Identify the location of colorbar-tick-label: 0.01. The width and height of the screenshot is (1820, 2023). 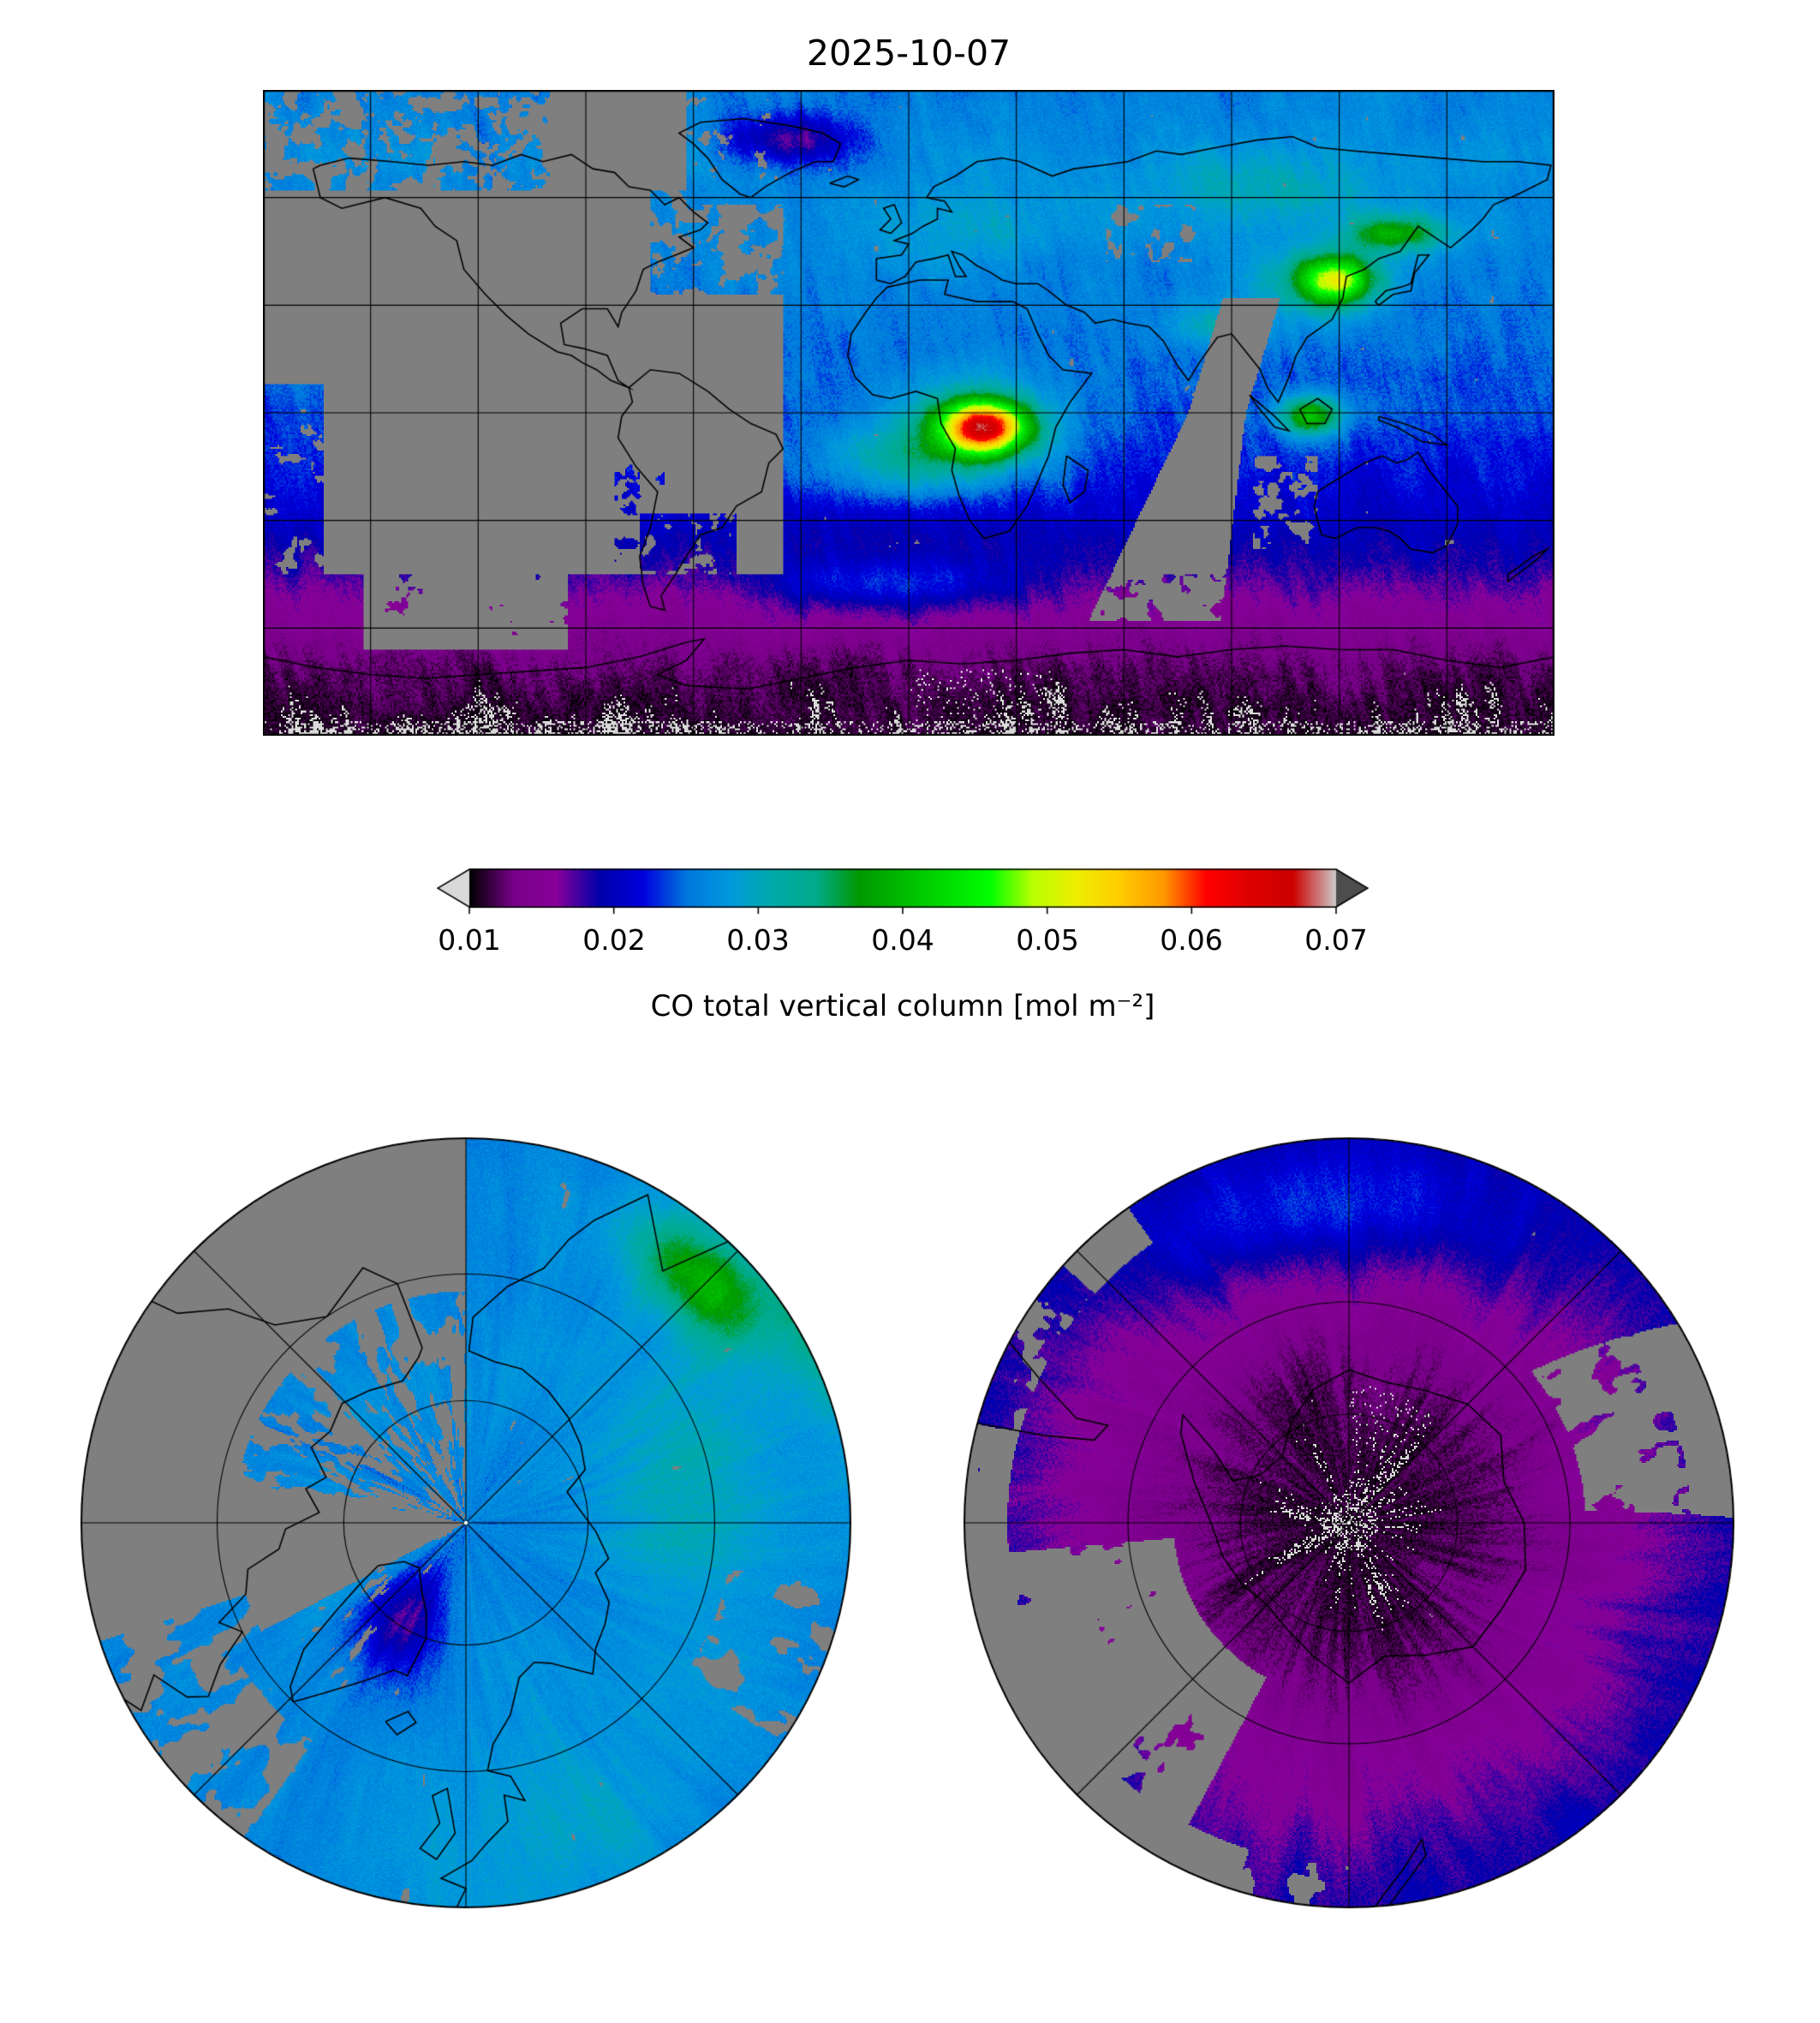
(469, 940).